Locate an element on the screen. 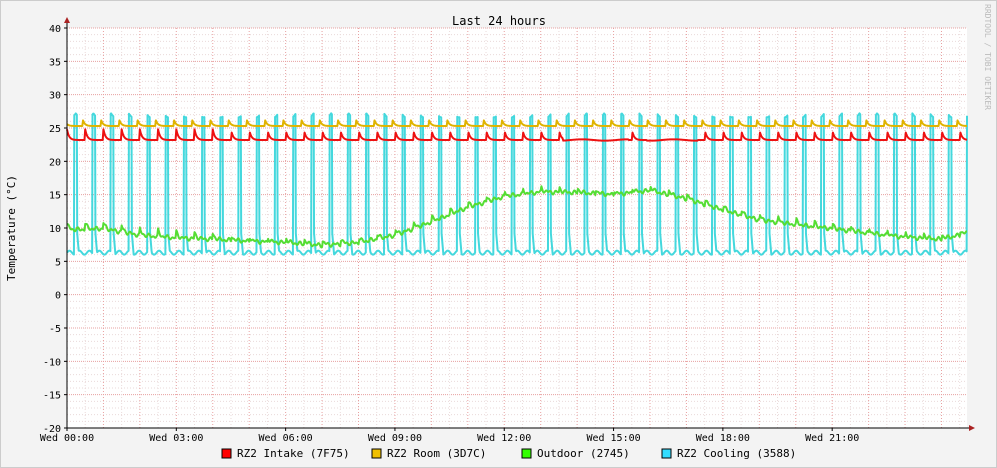 The height and width of the screenshot is (468, 997). x-tick-label: Wed 18:00 is located at coordinates (723, 438).